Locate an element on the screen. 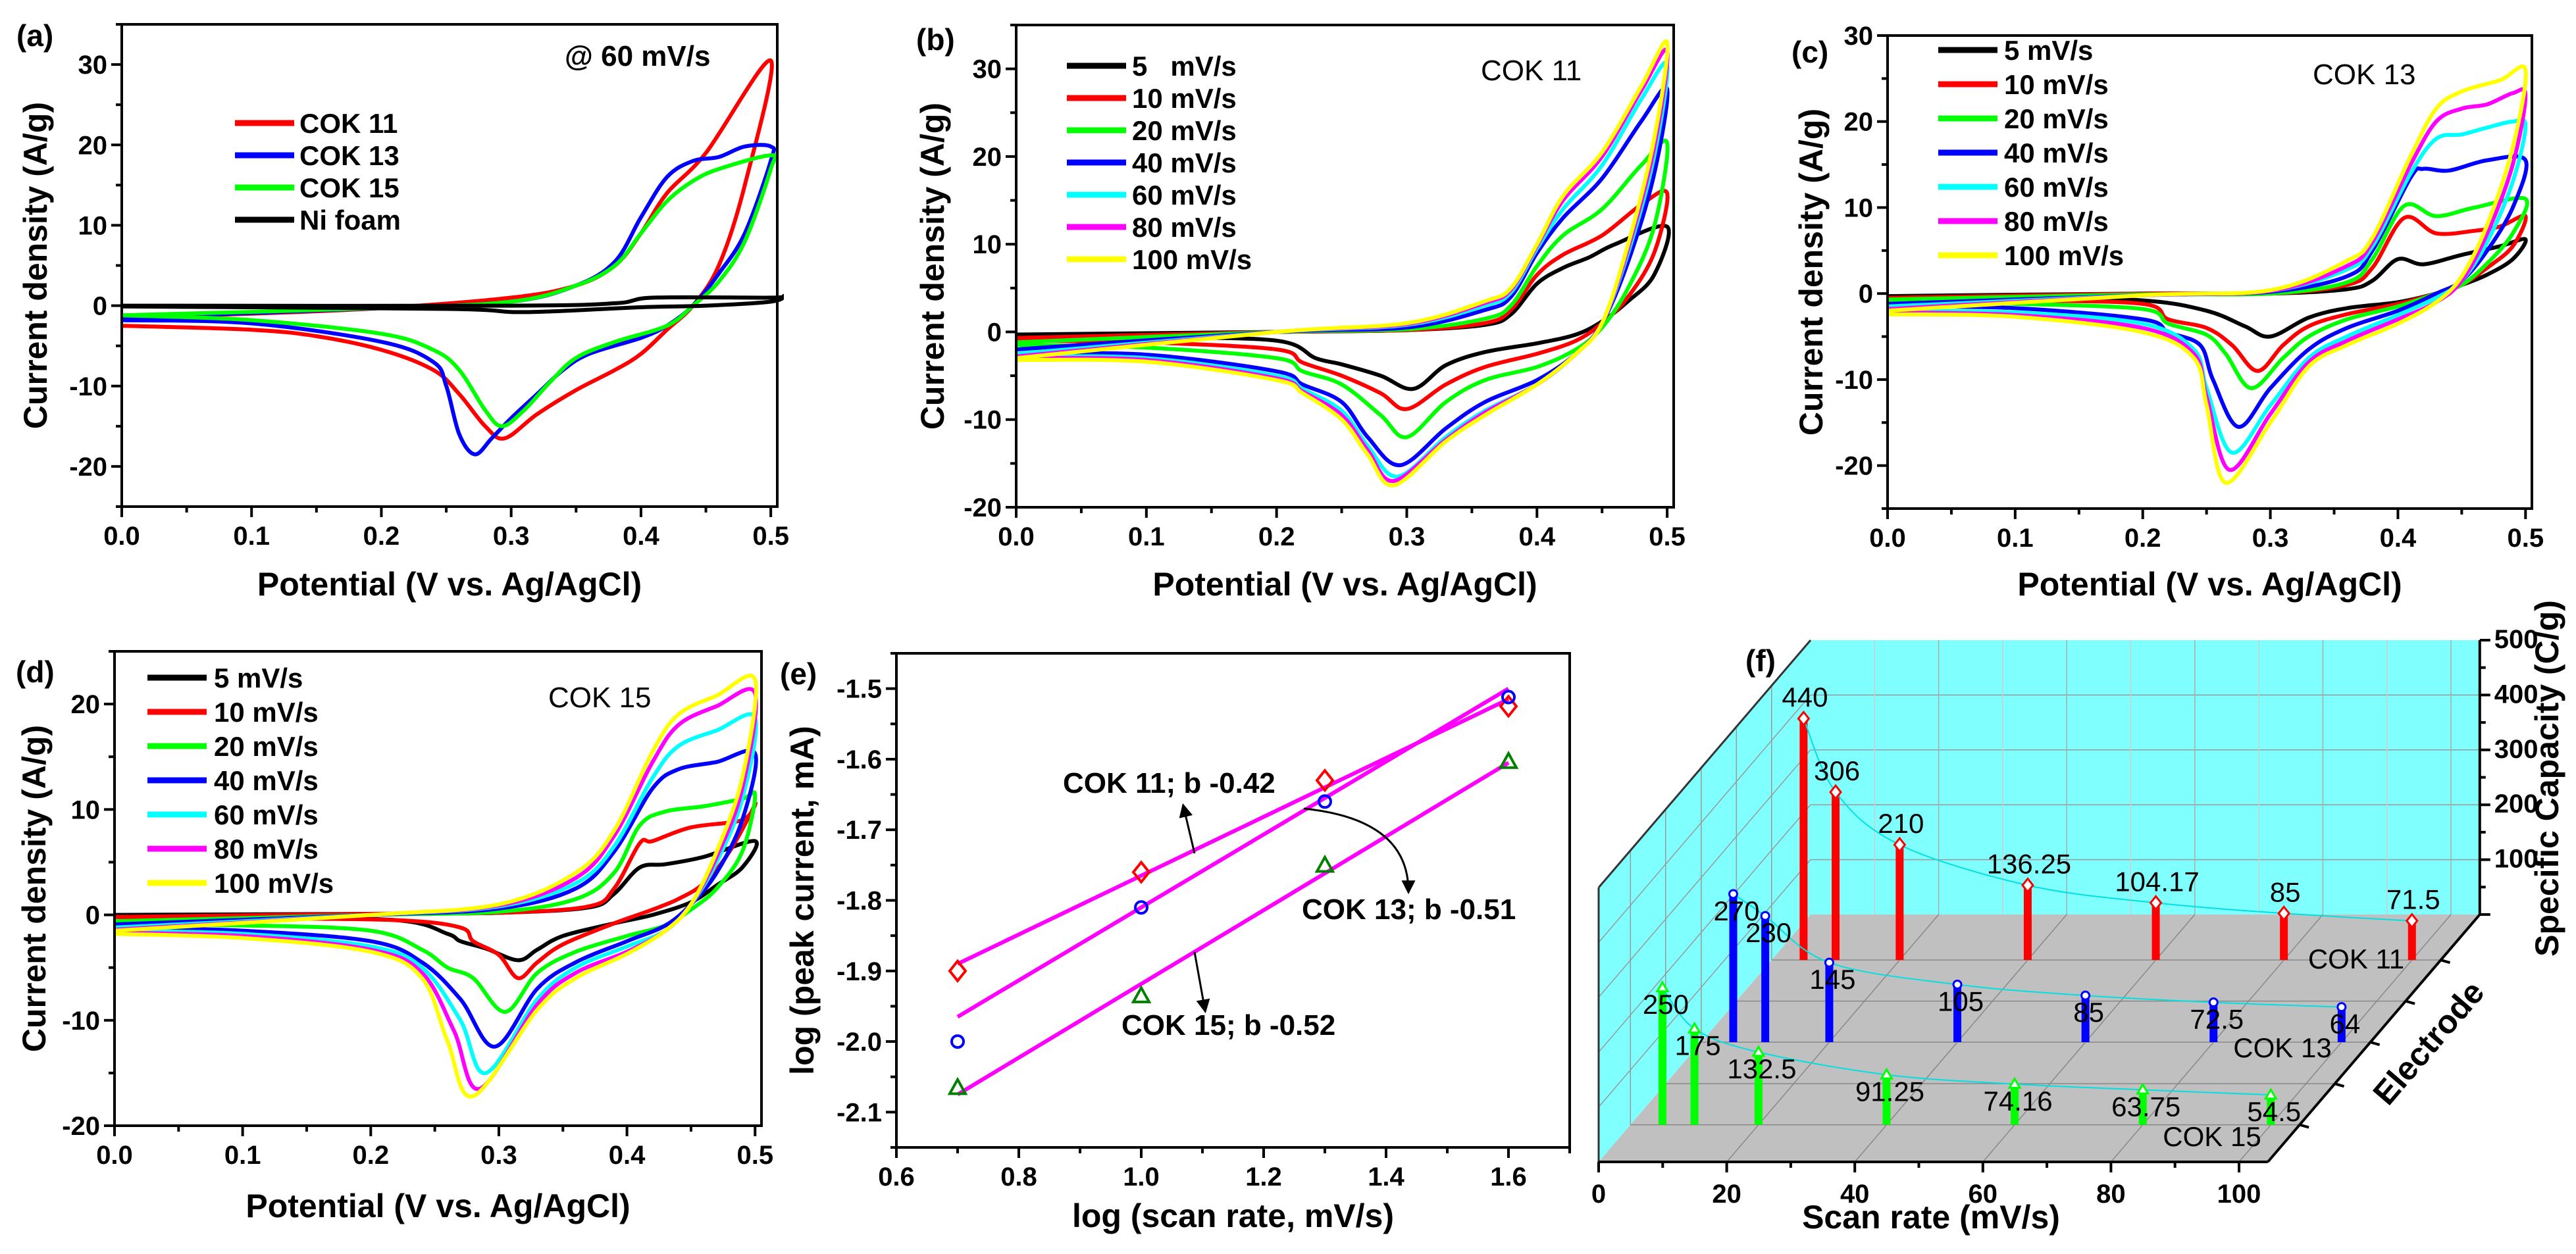 The image size is (2576, 1254). z-tick-label: 100 is located at coordinates (2516, 859).